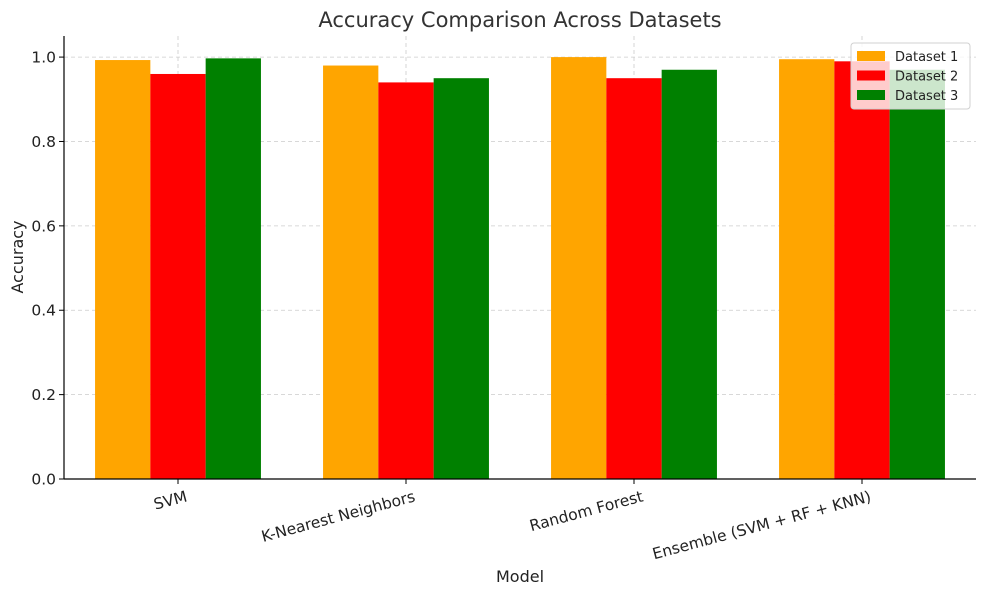 The image size is (986, 596). Describe the element at coordinates (43, 142) in the screenshot. I see `y-tick-label: 0.8` at that location.